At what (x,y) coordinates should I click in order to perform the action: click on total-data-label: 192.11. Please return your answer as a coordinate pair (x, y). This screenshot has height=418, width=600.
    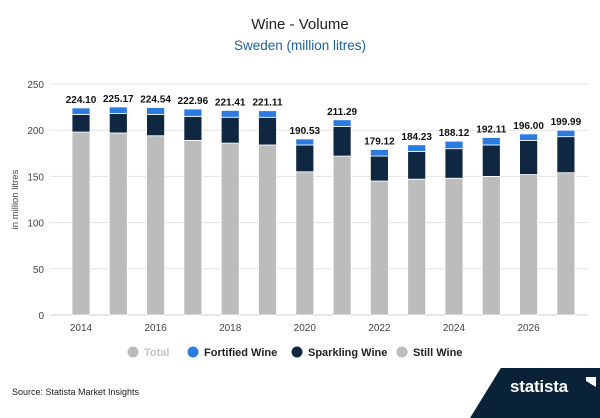
    Looking at the image, I should click on (491, 129).